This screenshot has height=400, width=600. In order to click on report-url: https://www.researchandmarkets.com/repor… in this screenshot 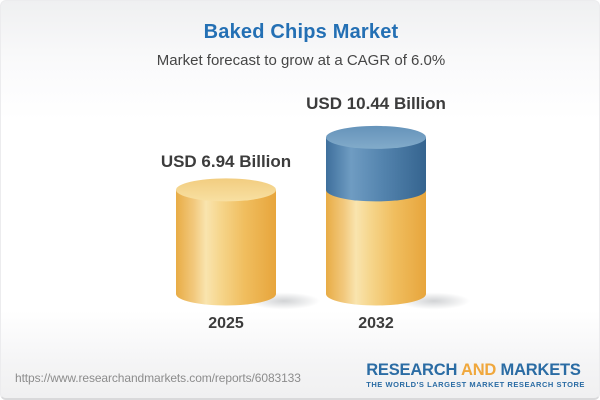, I will do `click(158, 378)`.